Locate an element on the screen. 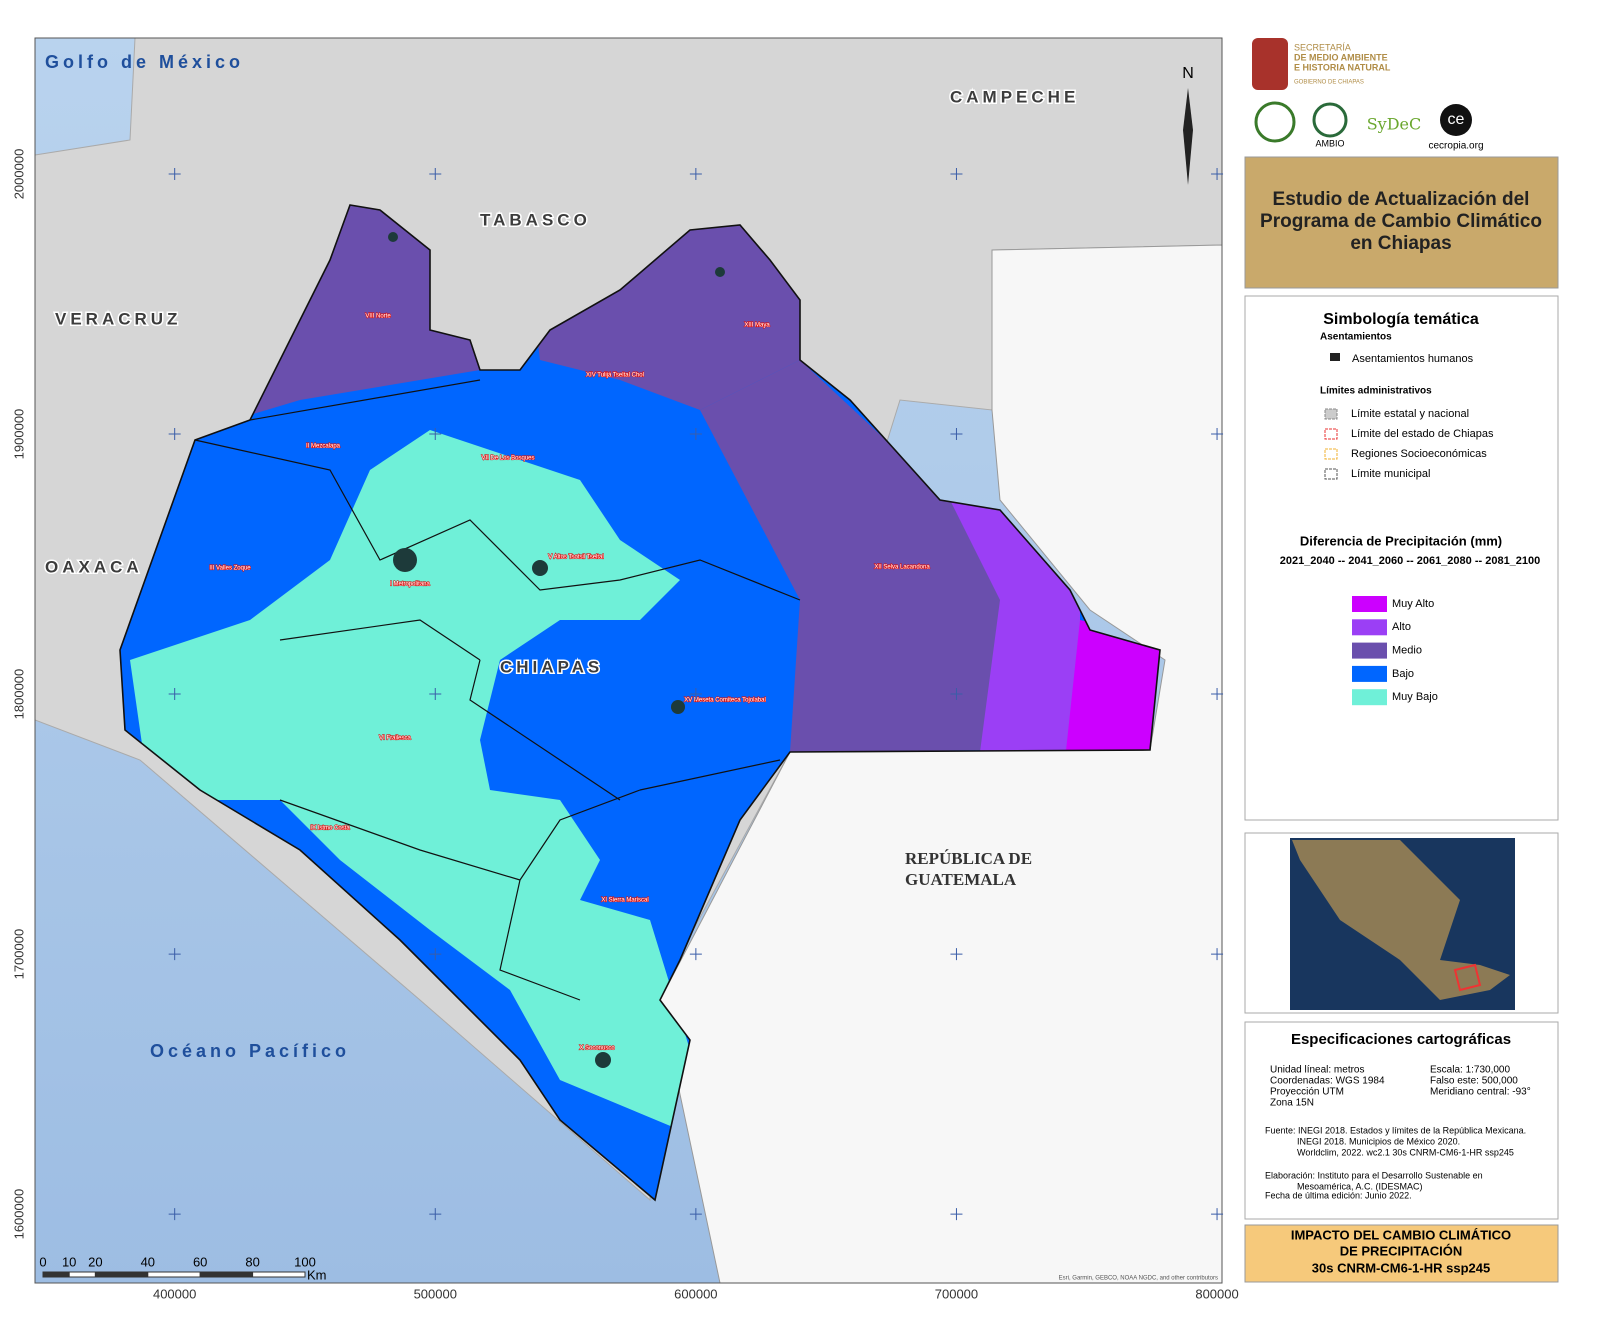  north-arrow-label: N is located at coordinates (1188, 73).